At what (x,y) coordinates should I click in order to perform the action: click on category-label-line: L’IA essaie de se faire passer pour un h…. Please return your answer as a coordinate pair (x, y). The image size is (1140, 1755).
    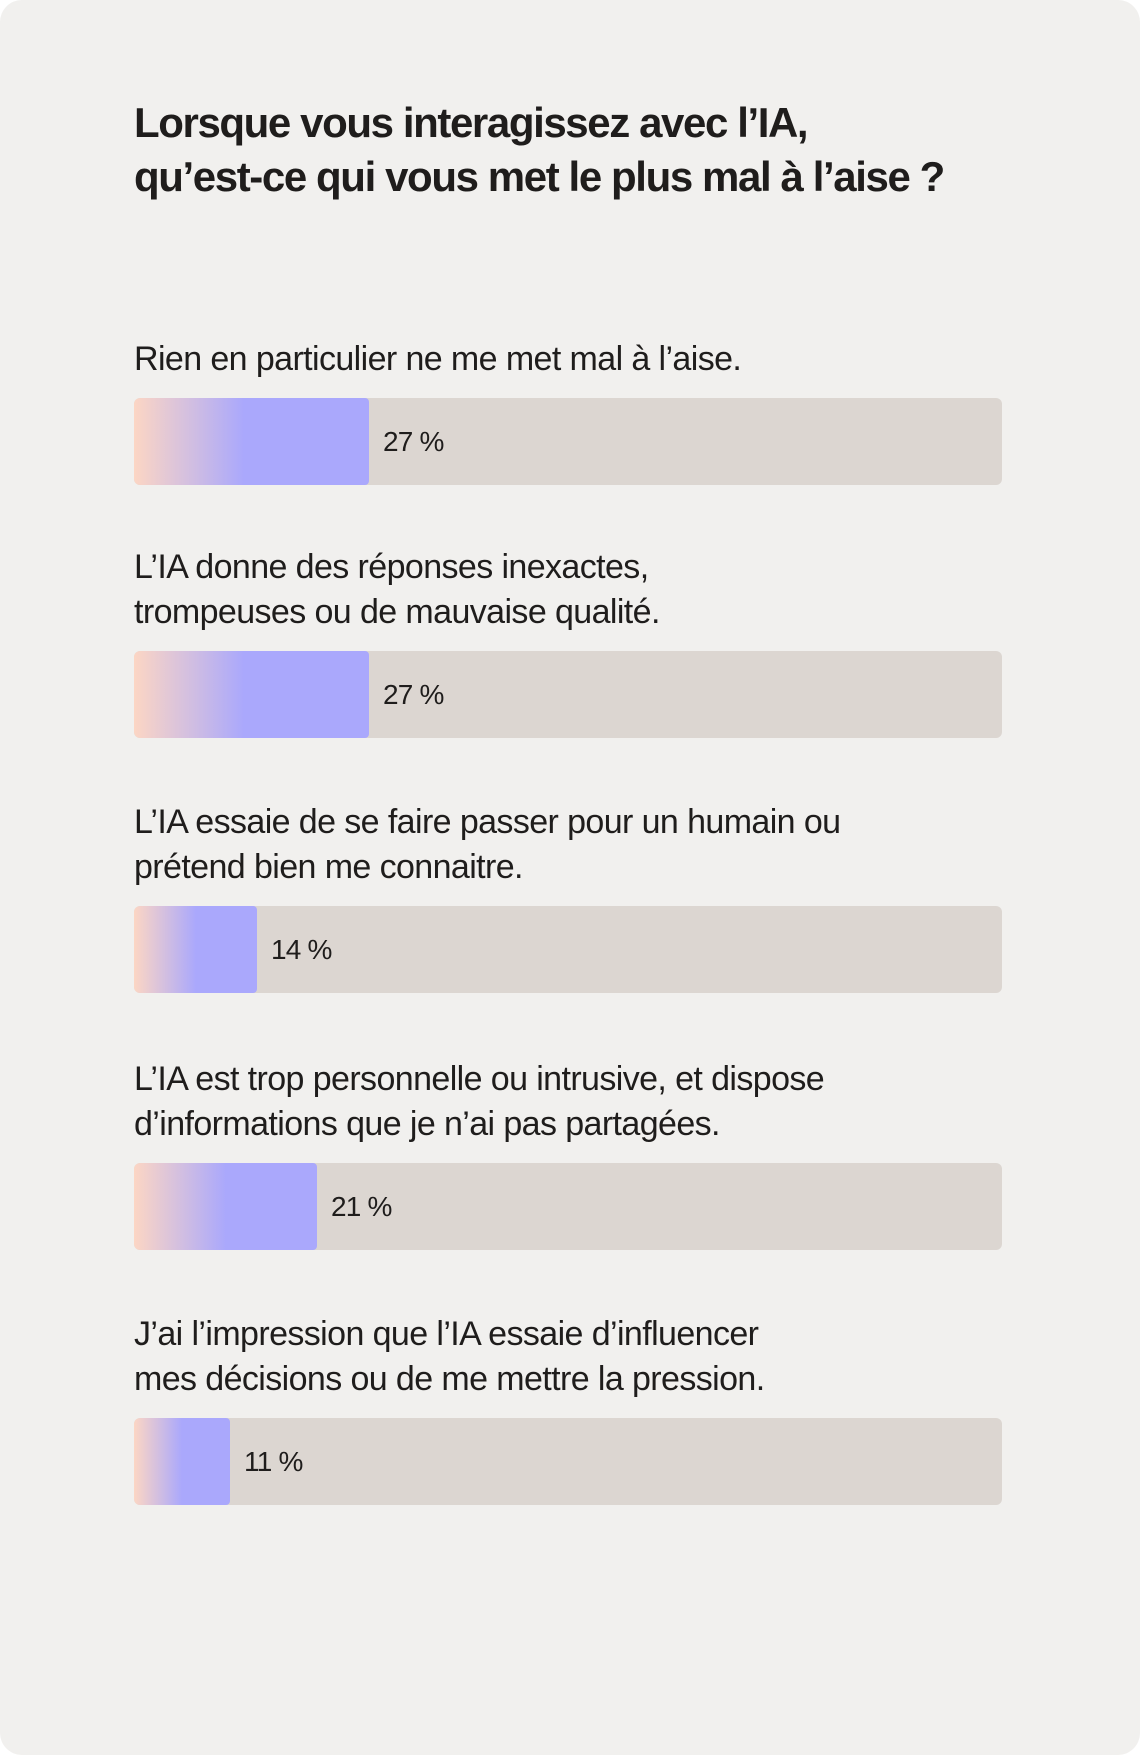
    Looking at the image, I should click on (487, 822).